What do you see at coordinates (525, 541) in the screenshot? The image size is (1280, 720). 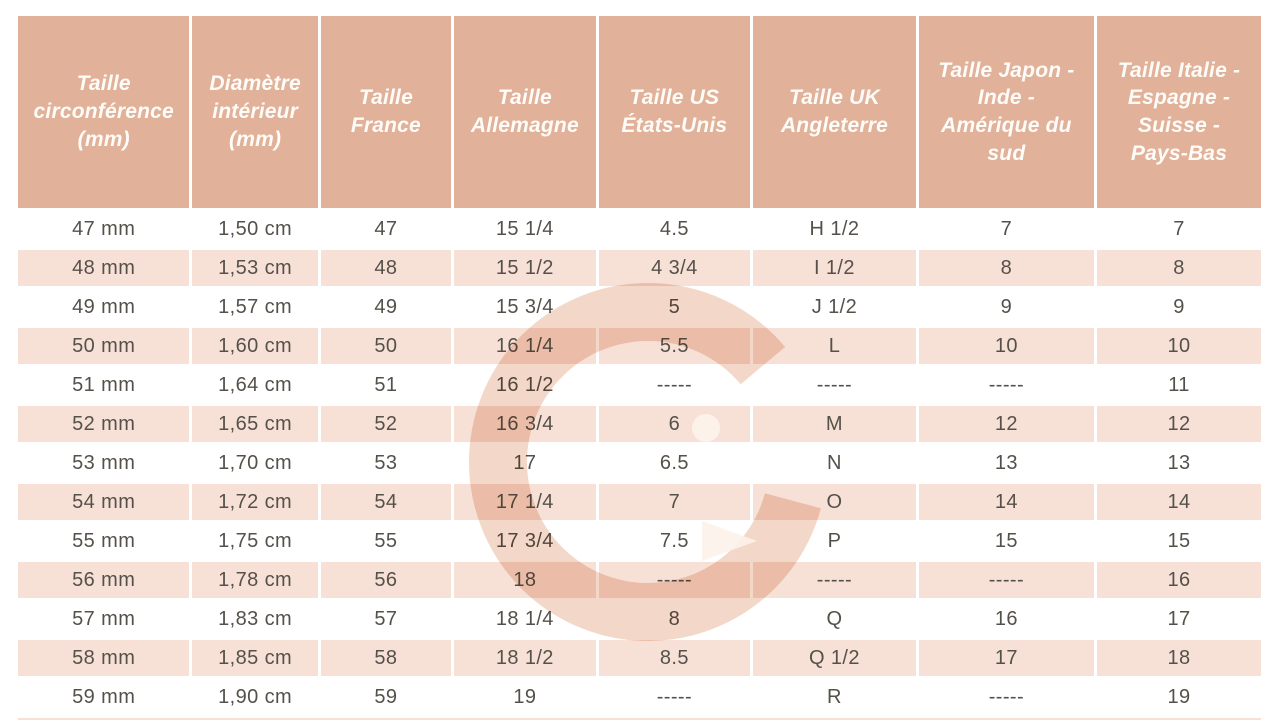 I see `table-cell: 17 3/4` at bounding box center [525, 541].